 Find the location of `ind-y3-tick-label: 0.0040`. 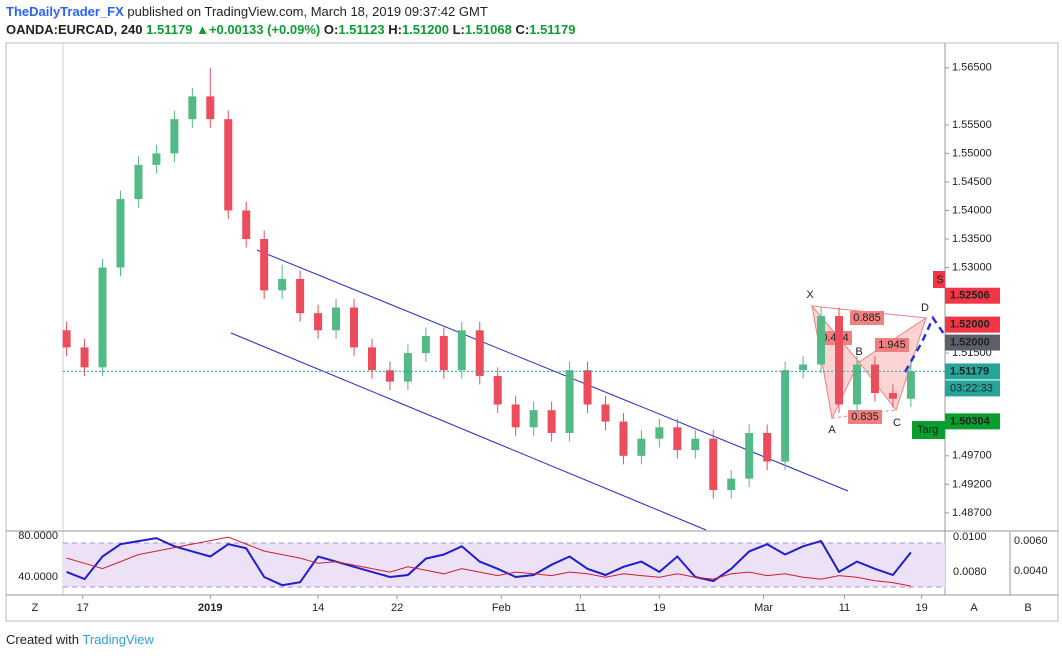

ind-y3-tick-label: 0.0040 is located at coordinates (1031, 571).